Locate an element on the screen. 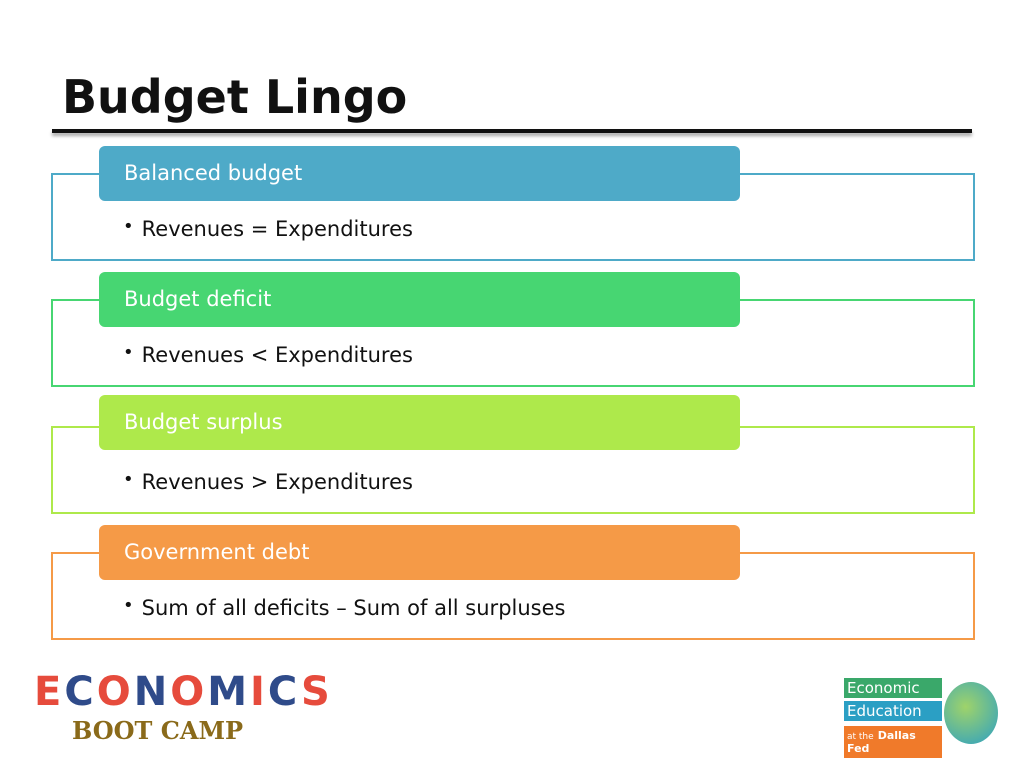 Image resolution: width=1024 pixels, height=768 pixels. item-heading: Balanced budget is located at coordinates (419, 173).